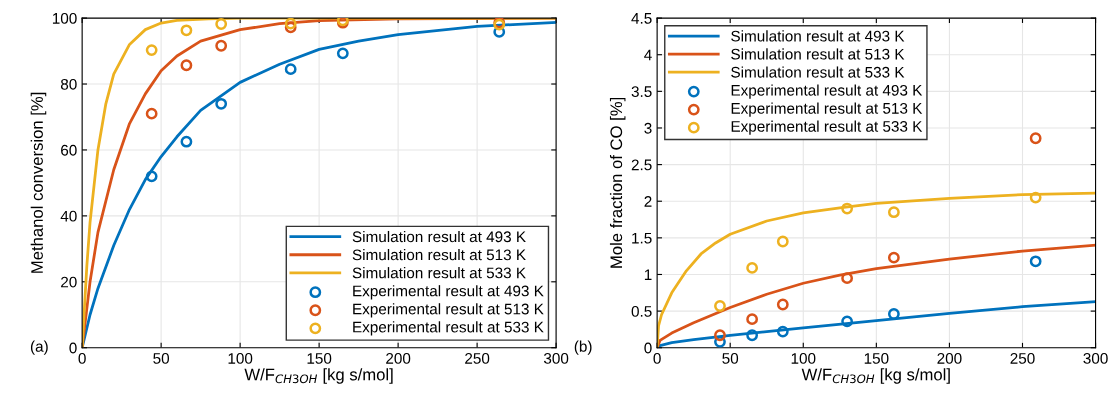  Describe the element at coordinates (641, 165) in the screenshot. I see `y-tick-label: 2.5` at that location.